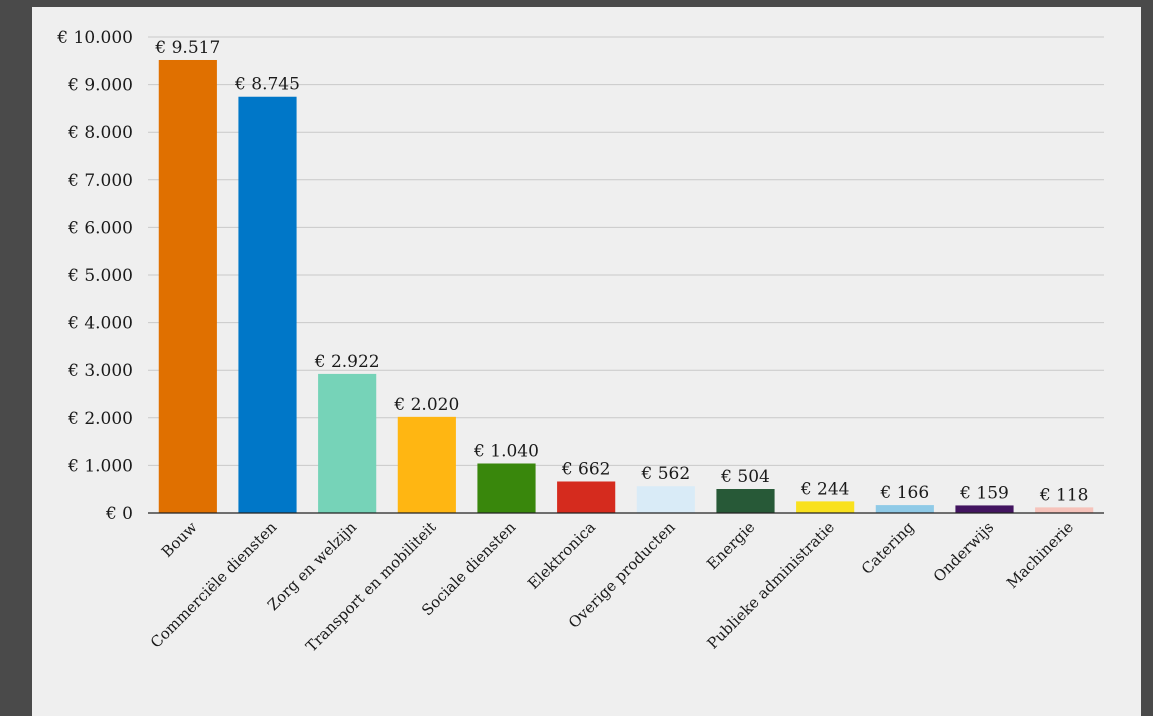 The image size is (1153, 716). What do you see at coordinates (561, 555) in the screenshot?
I see `x-tick-label: Elektronica` at bounding box center [561, 555].